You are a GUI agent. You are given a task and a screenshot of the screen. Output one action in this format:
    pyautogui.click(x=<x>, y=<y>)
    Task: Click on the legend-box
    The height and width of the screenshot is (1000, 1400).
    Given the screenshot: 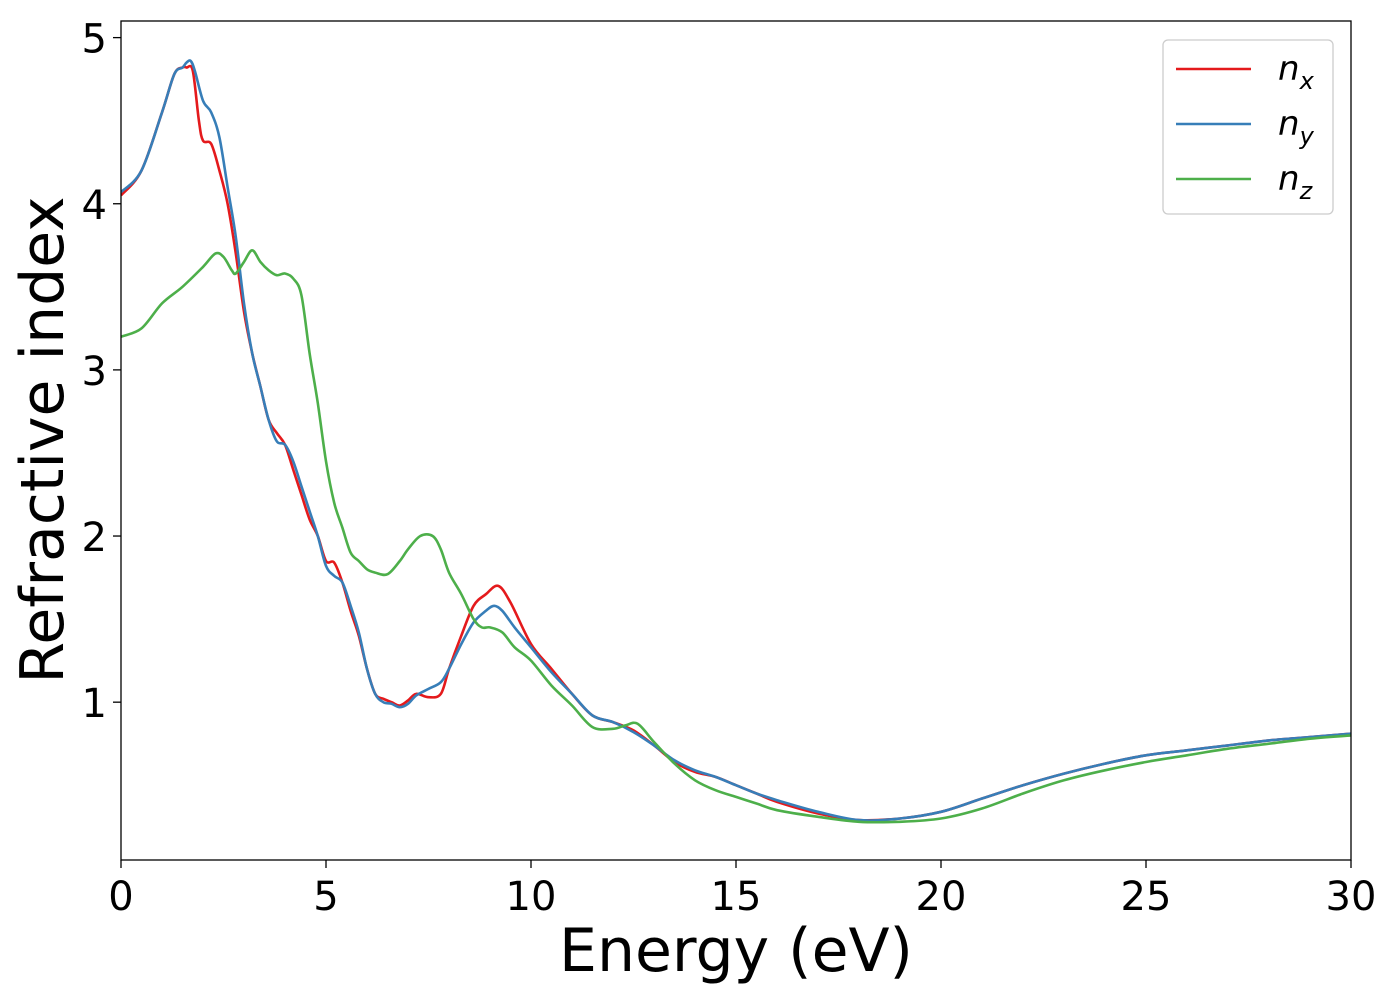 What is the action you would take?
    pyautogui.click(x=1248, y=127)
    